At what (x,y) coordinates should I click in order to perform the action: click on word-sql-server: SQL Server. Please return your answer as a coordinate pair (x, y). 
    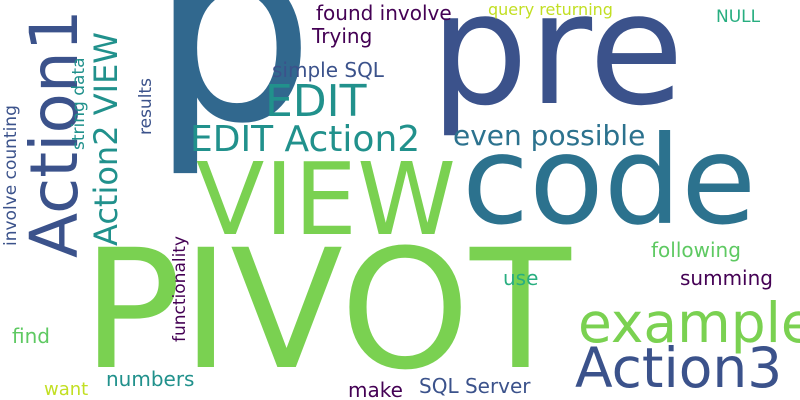
    Looking at the image, I should click on (475, 386).